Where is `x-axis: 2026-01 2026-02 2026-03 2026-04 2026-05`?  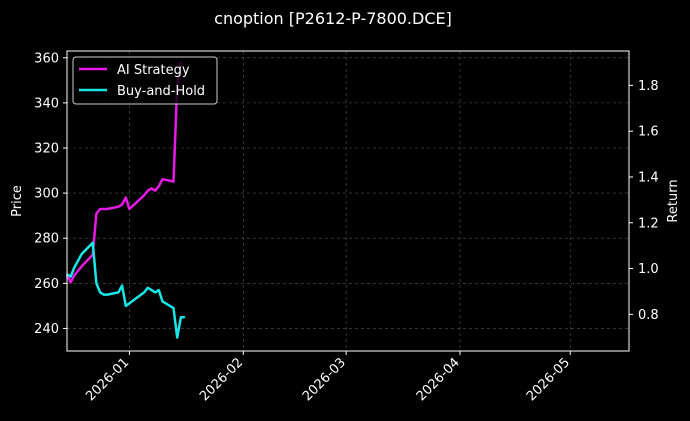
x-axis: 2026-01 2026-02 2026-03 2026-04 2026-05 is located at coordinates (328, 377).